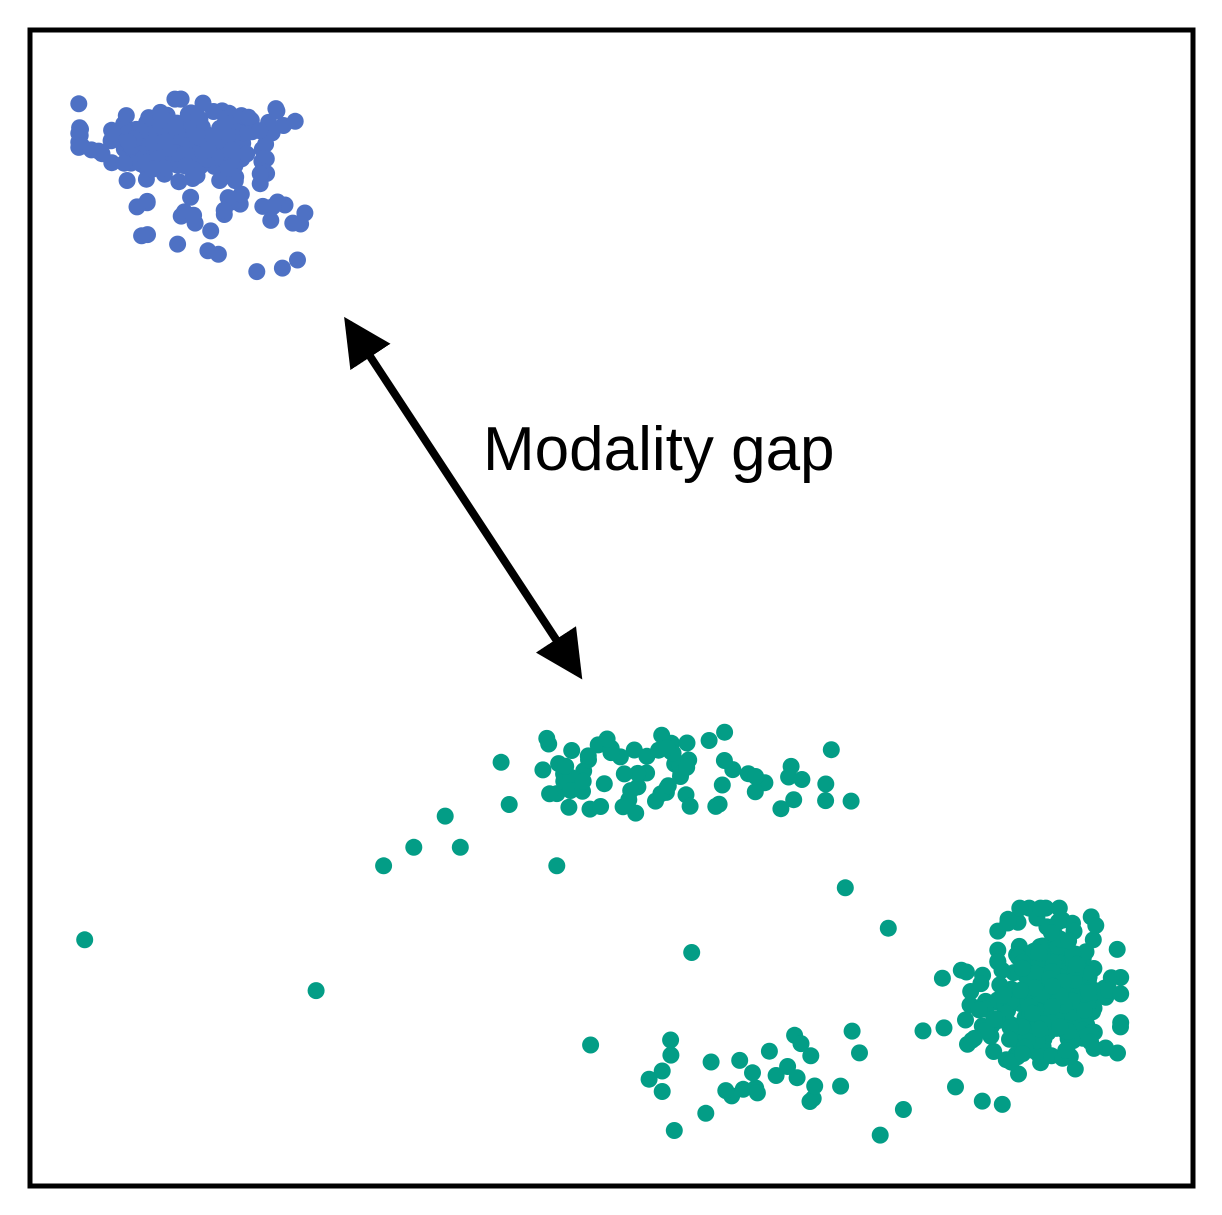 Image resolution: width=1222 pixels, height=1215 pixels. I want to click on modality-gap-label: Modality gap, so click(659, 449).